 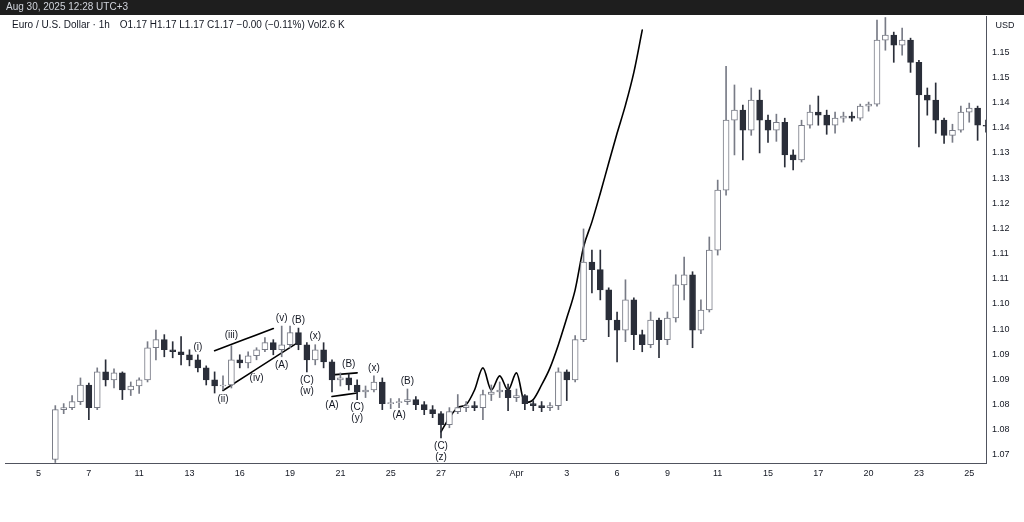 What do you see at coordinates (39, 472) in the screenshot?
I see `x-tick-label: 5` at bounding box center [39, 472].